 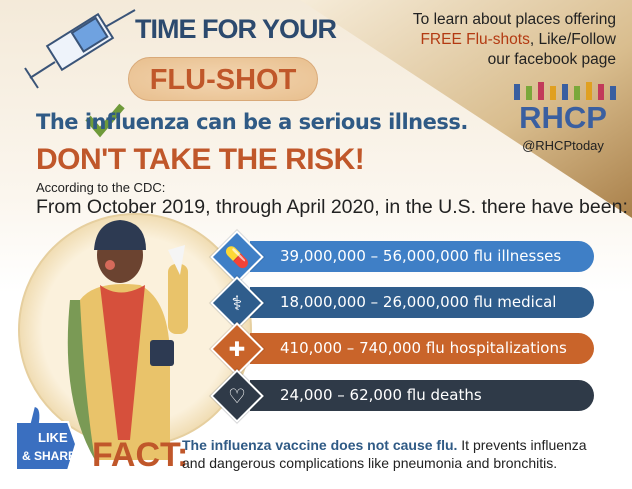 I want to click on title-line-1: TIME FOR YOUR, so click(x=236, y=29).